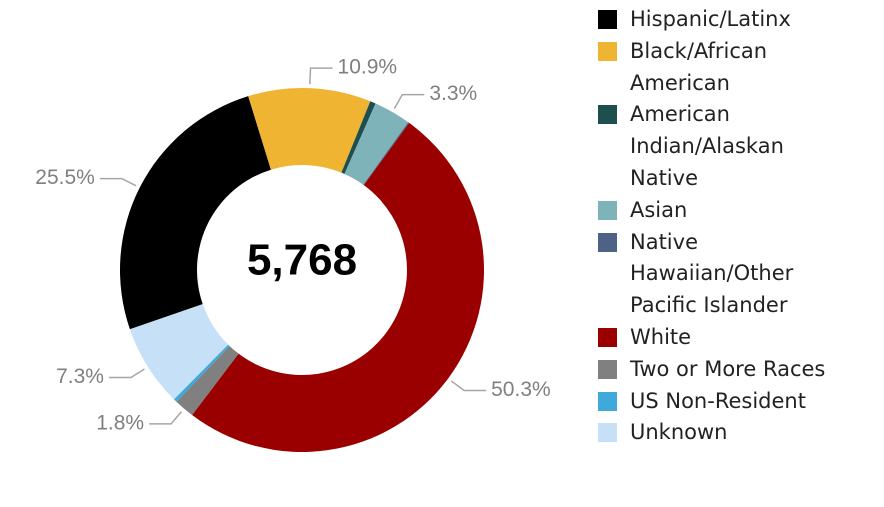  I want to click on legend-item: Native Hawaiian/Other Pacific Islander, so click(714, 274).